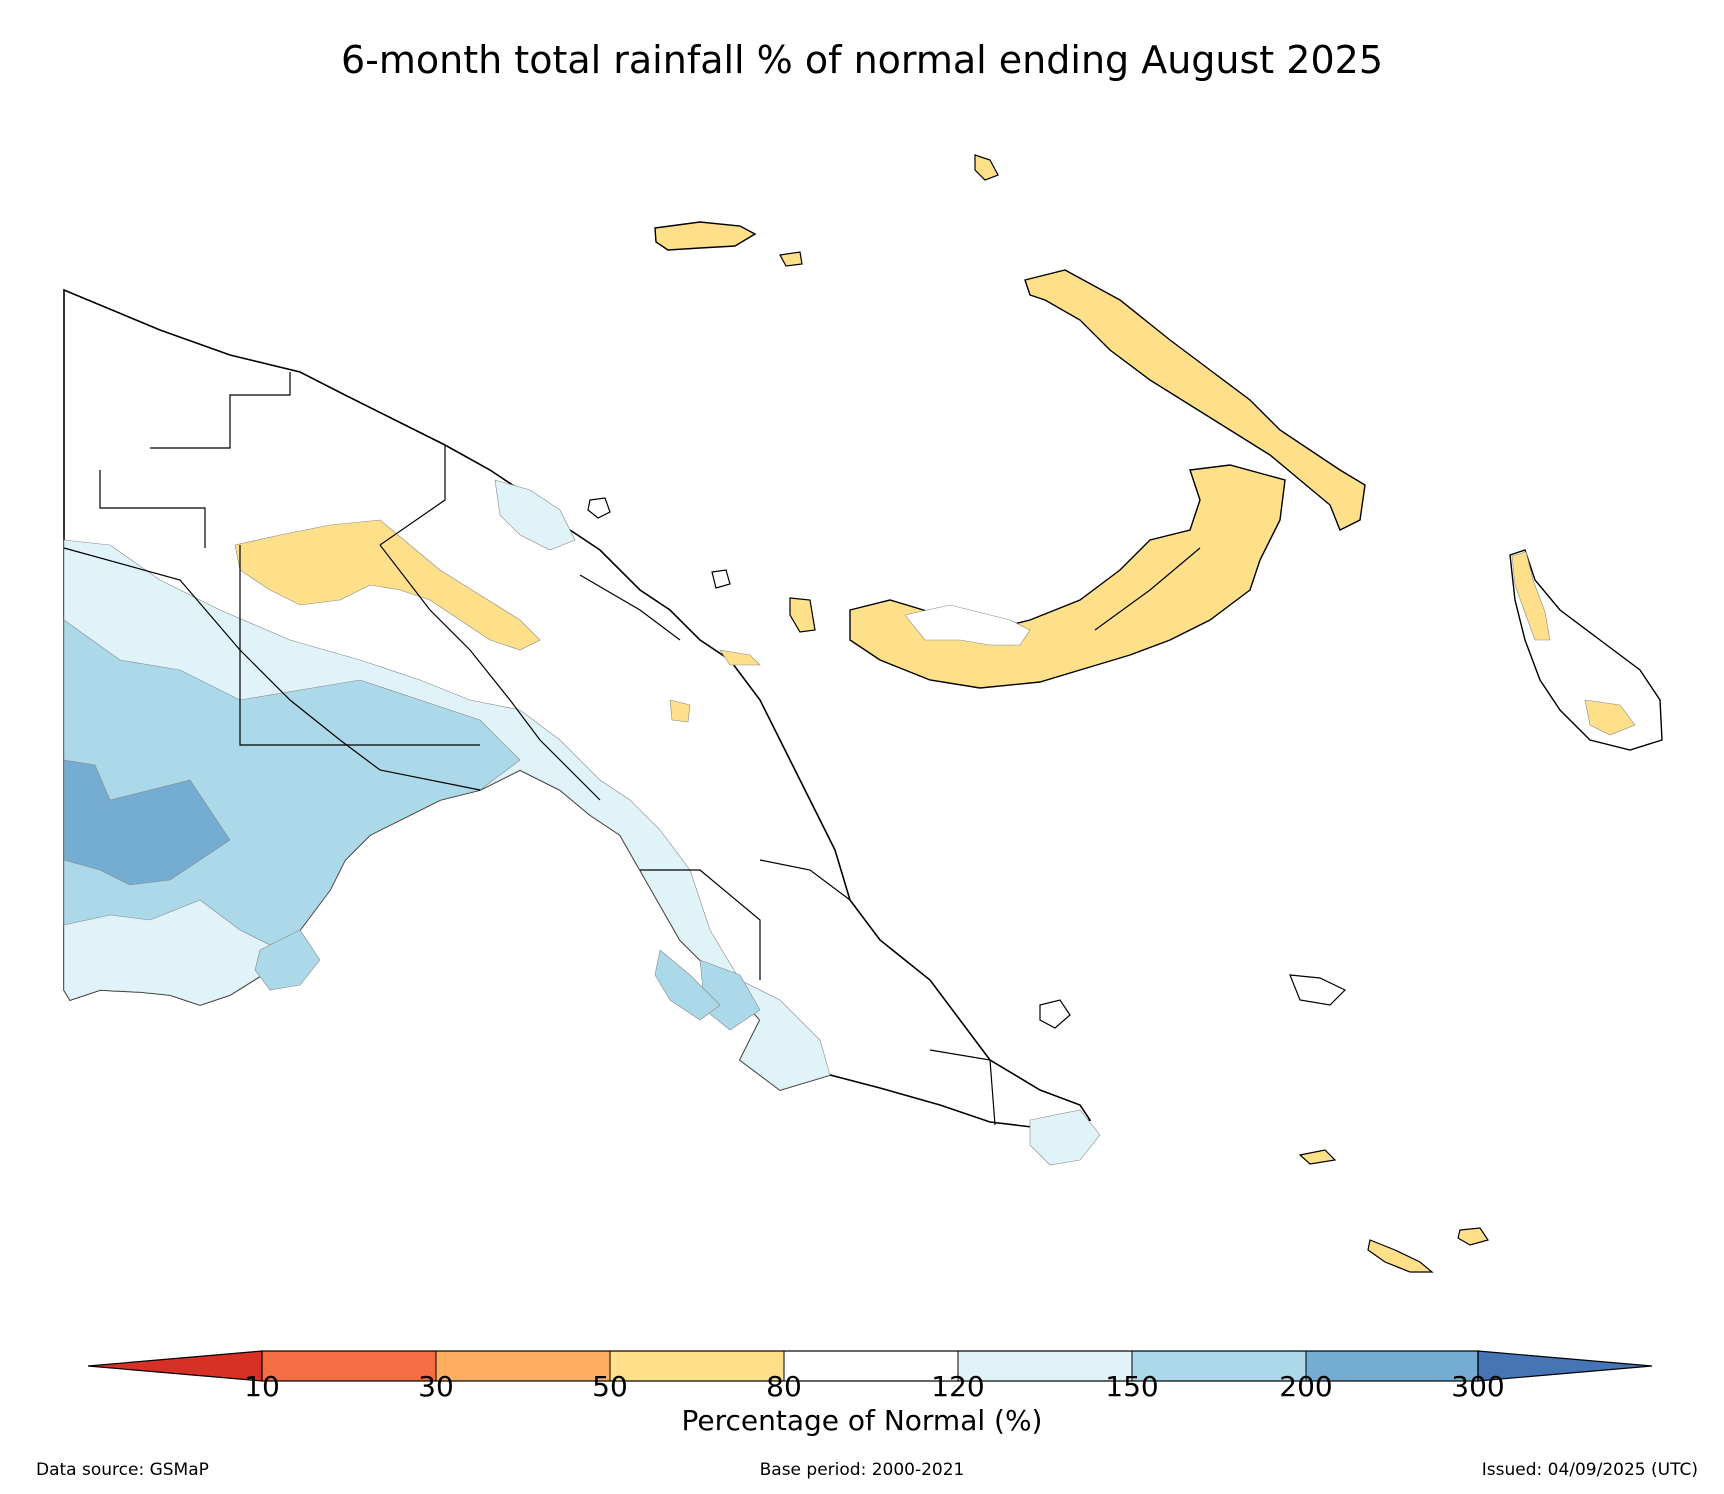 The image size is (1724, 1494). Describe the element at coordinates (740, 657) in the screenshot. I see `dry-80-coast` at that location.